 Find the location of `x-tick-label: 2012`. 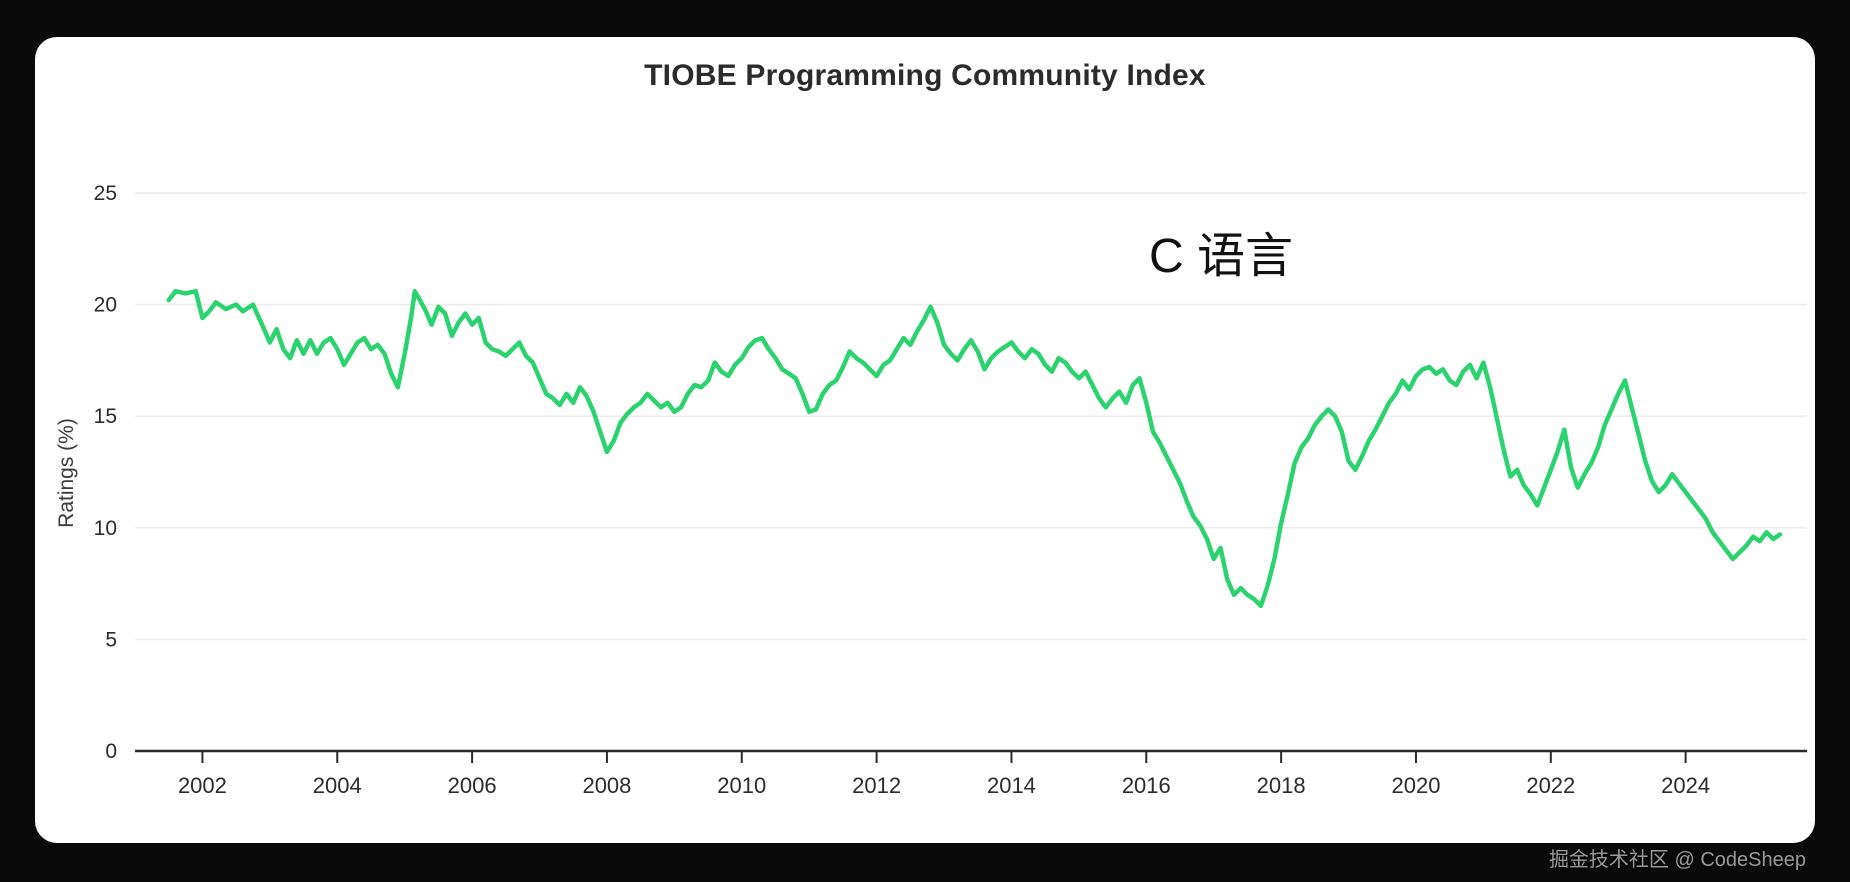

x-tick-label: 2012 is located at coordinates (876, 785).